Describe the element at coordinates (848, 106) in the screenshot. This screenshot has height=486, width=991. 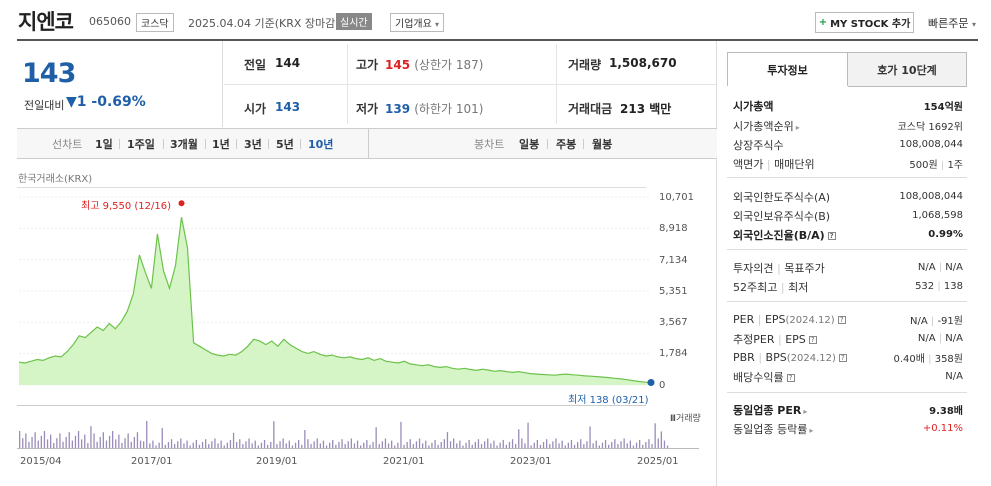
I see `market-cap-row: 시가총액 154억원` at that location.